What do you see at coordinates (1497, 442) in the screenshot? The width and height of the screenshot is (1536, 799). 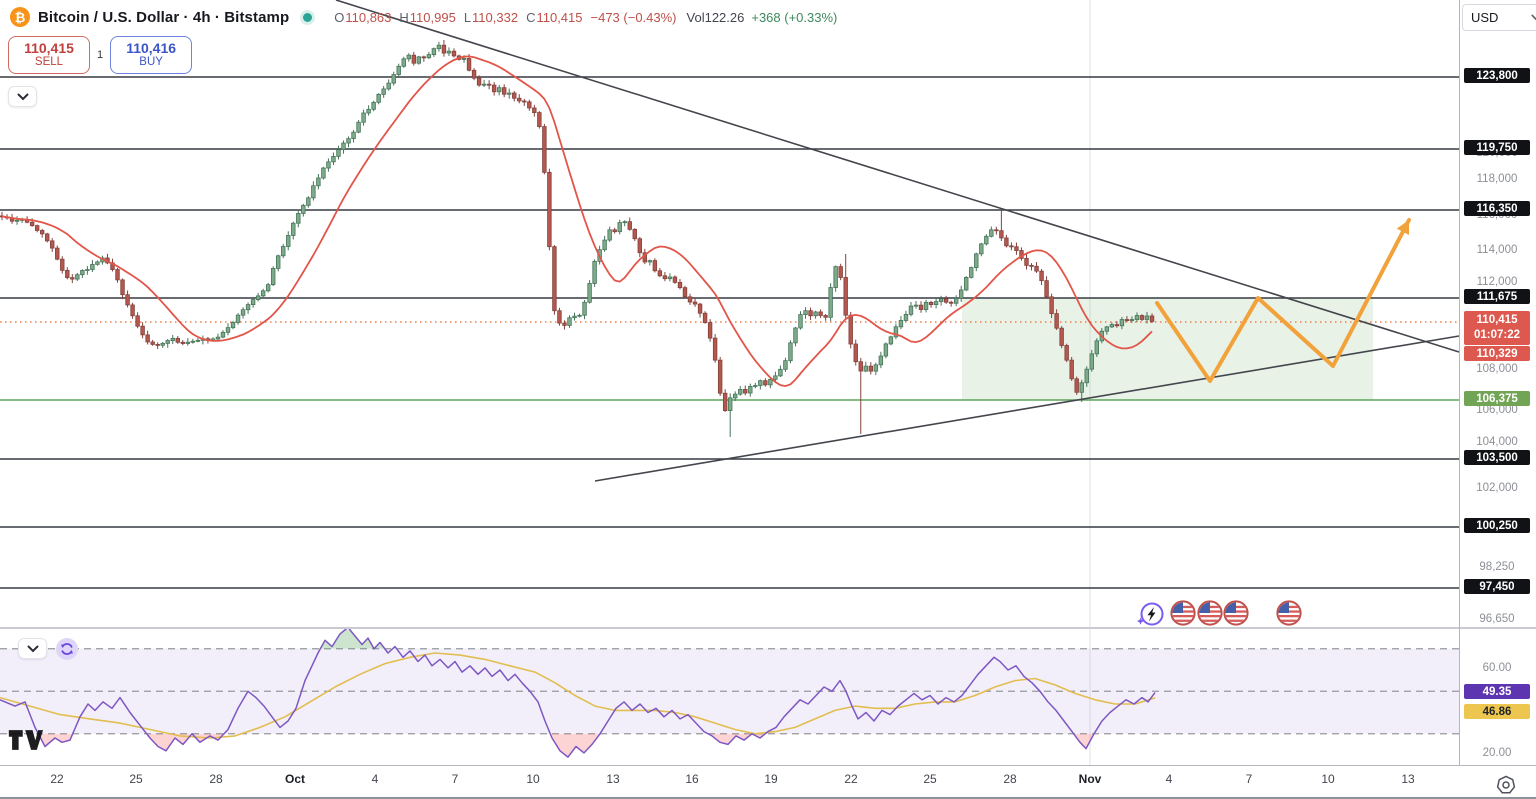 I see `price-axis-tick: 104,000` at bounding box center [1497, 442].